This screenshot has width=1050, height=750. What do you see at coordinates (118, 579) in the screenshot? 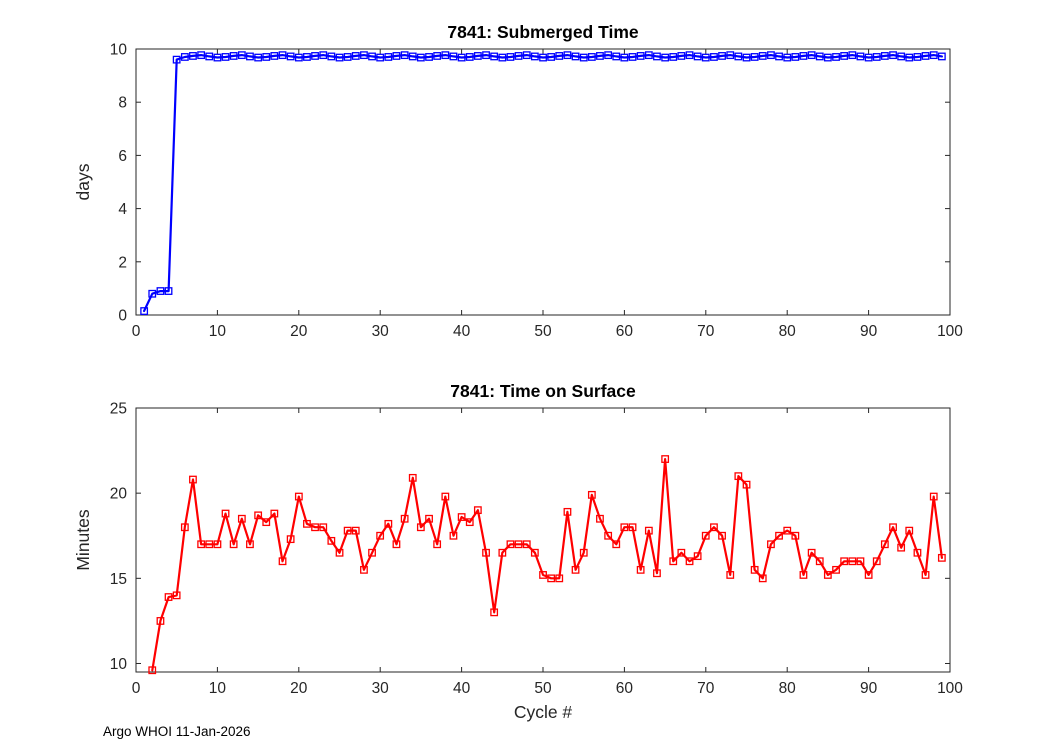
I see `y-tick-label: 15` at bounding box center [118, 579].